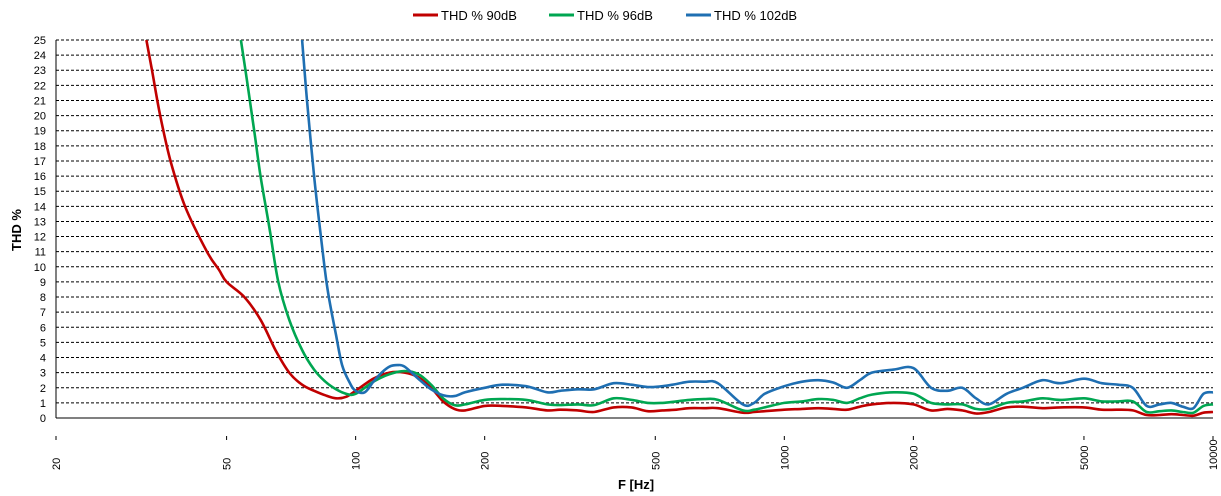 Image resolution: width=1221 pixels, height=496 pixels. I want to click on y-tick-label: 1, so click(43, 404).